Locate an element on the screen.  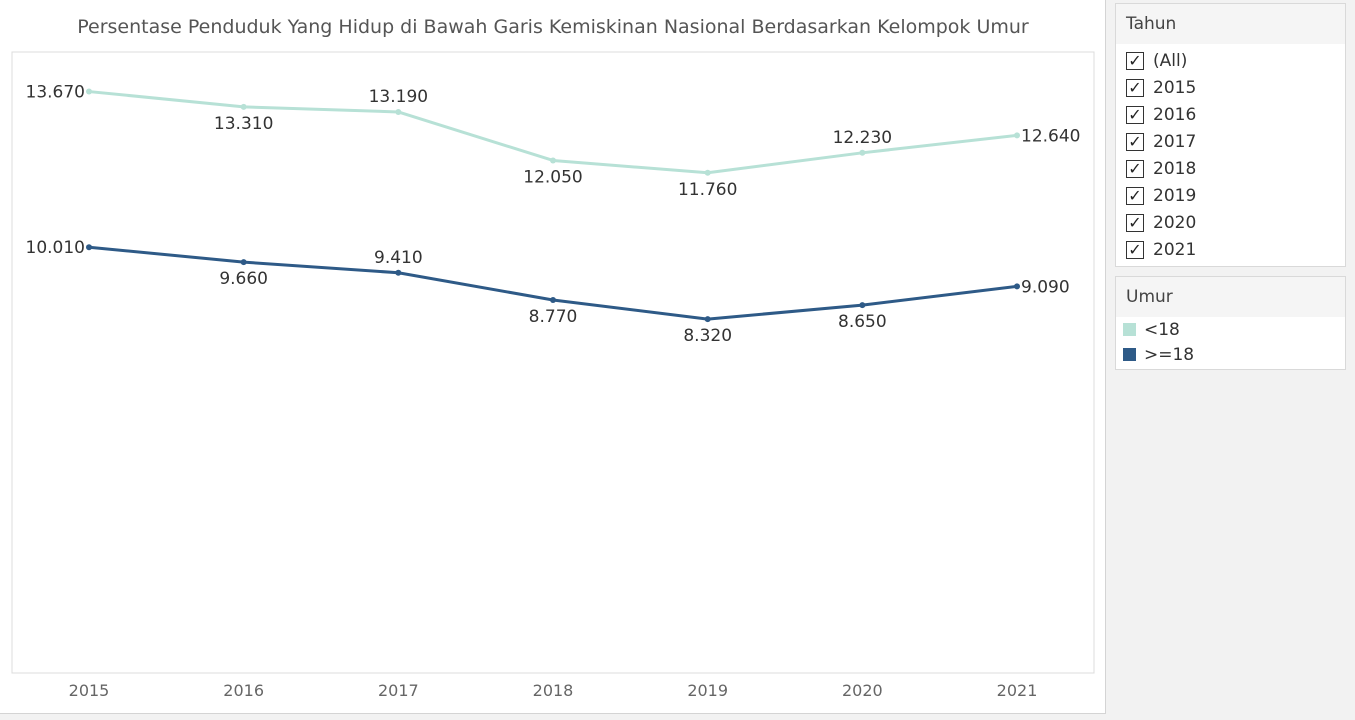
age-legend-card: Umur <18 >=18 is located at coordinates (1230, 323).